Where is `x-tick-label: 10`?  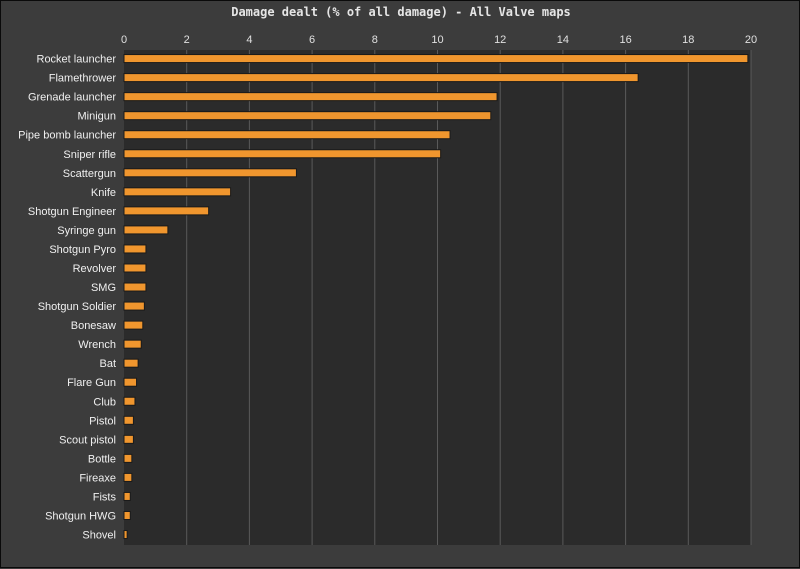
x-tick-label: 10 is located at coordinates (437, 40).